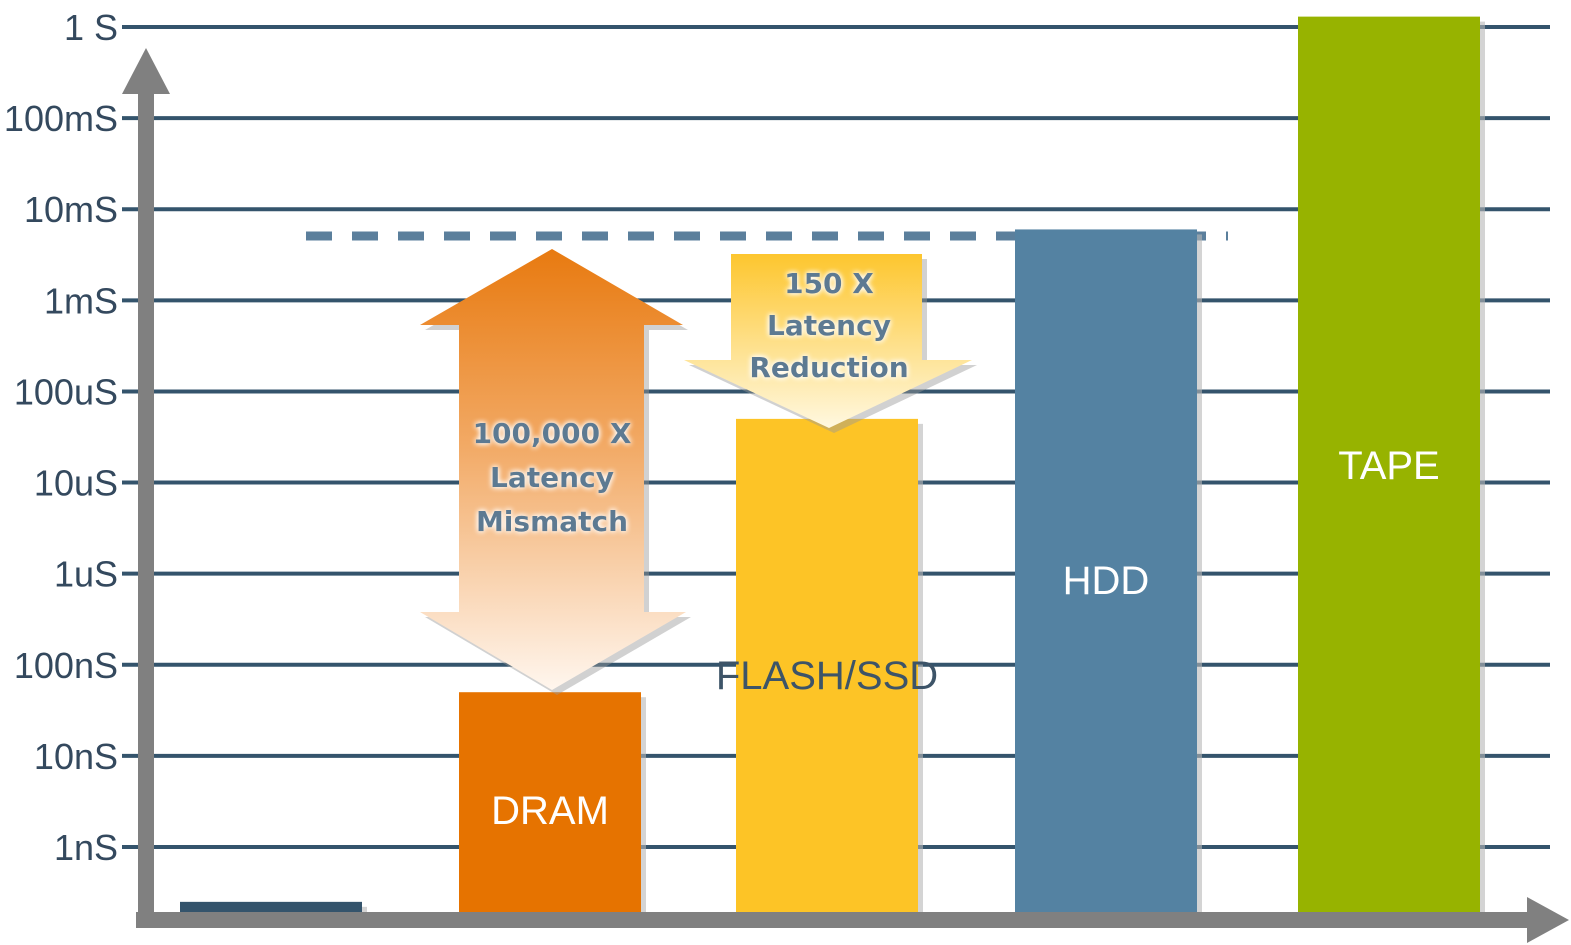 The height and width of the screenshot is (945, 1571). What do you see at coordinates (71, 209) in the screenshot?
I see `y-tick-label: 10mS` at bounding box center [71, 209].